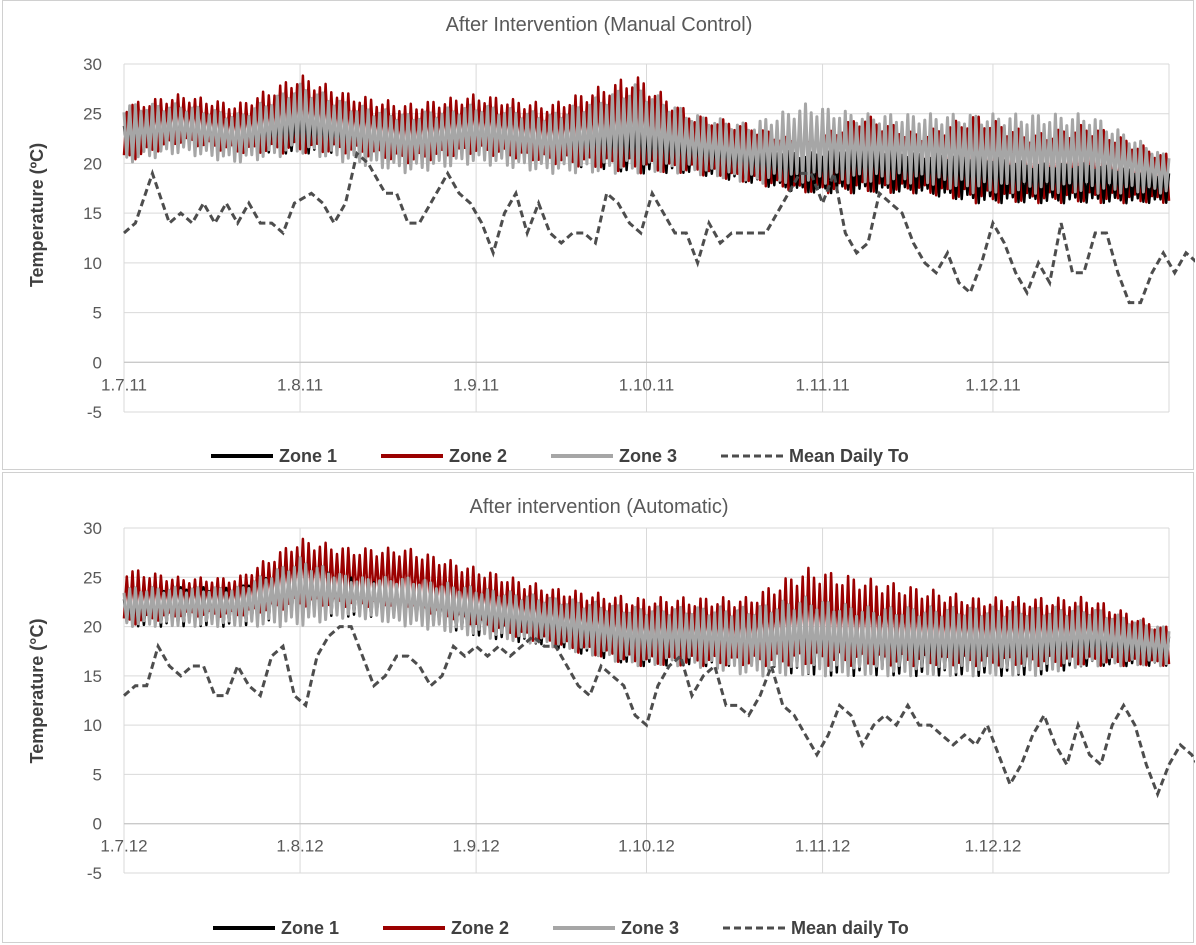 Image resolution: width=1196 pixels, height=945 pixels. Describe the element at coordinates (599, 25) in the screenshot. I see `chart-title: After Intervention (Manual Control)` at that location.